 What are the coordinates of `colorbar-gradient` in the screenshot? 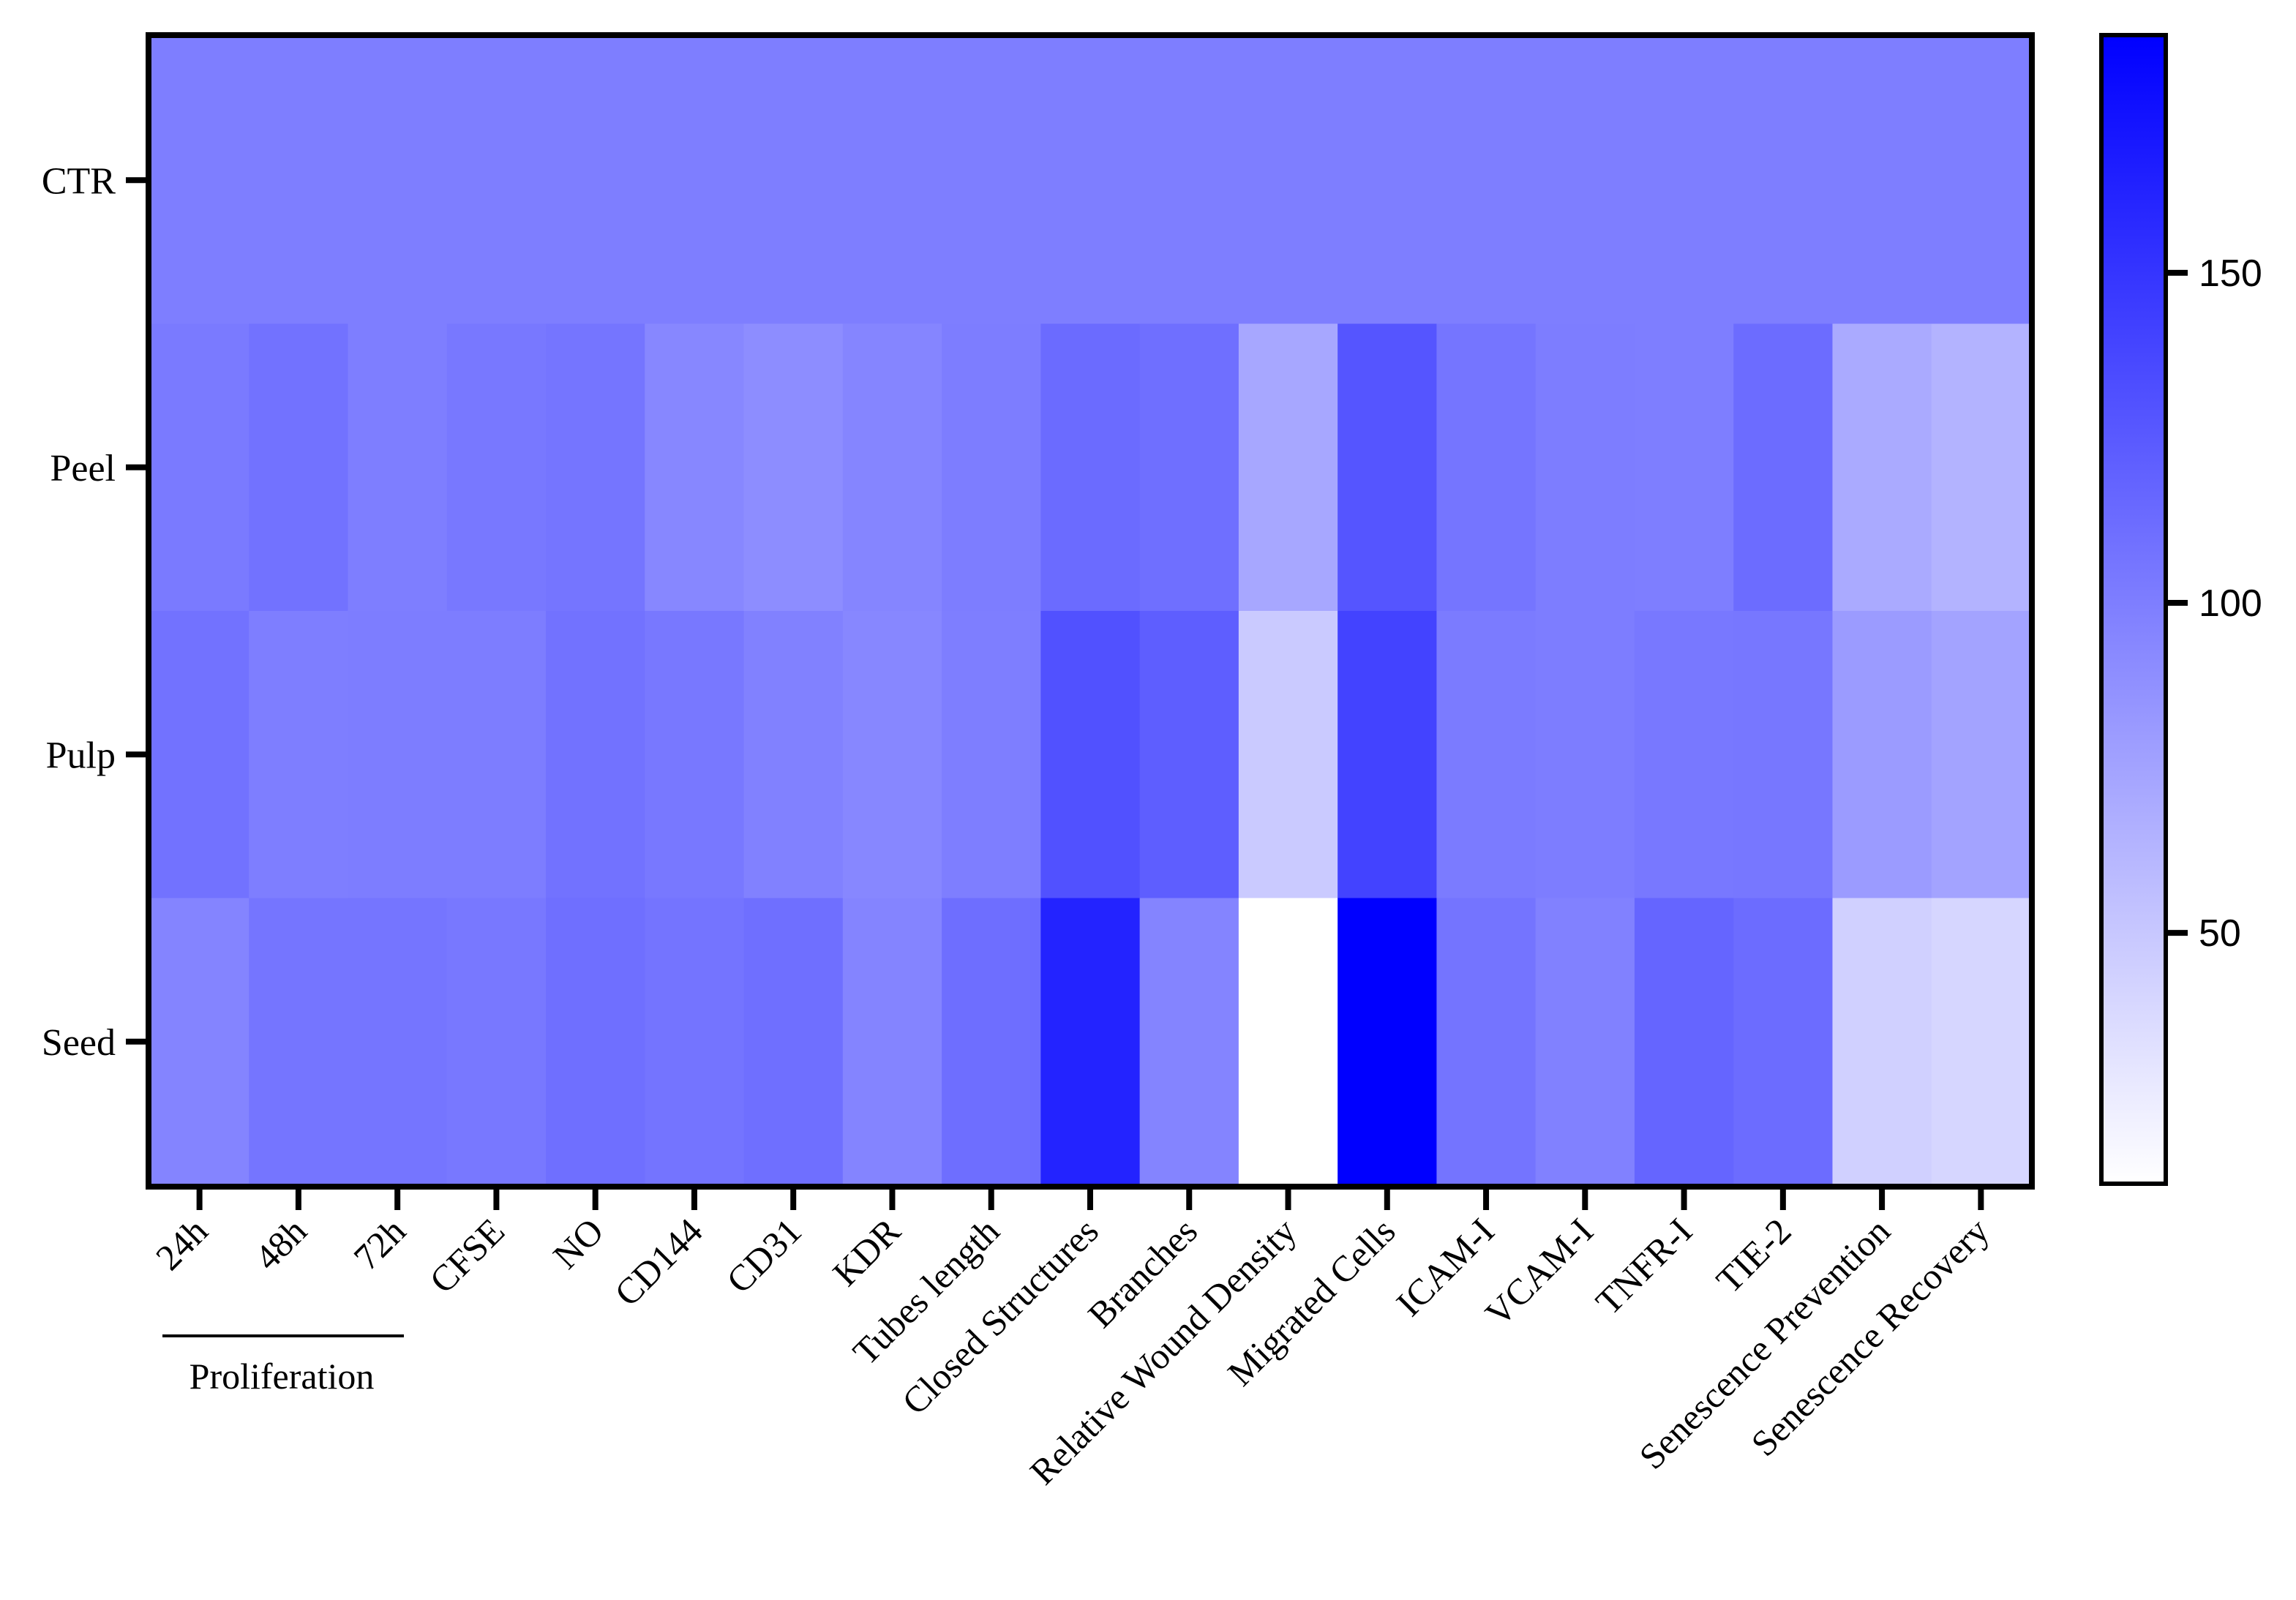 It's located at (2134, 609).